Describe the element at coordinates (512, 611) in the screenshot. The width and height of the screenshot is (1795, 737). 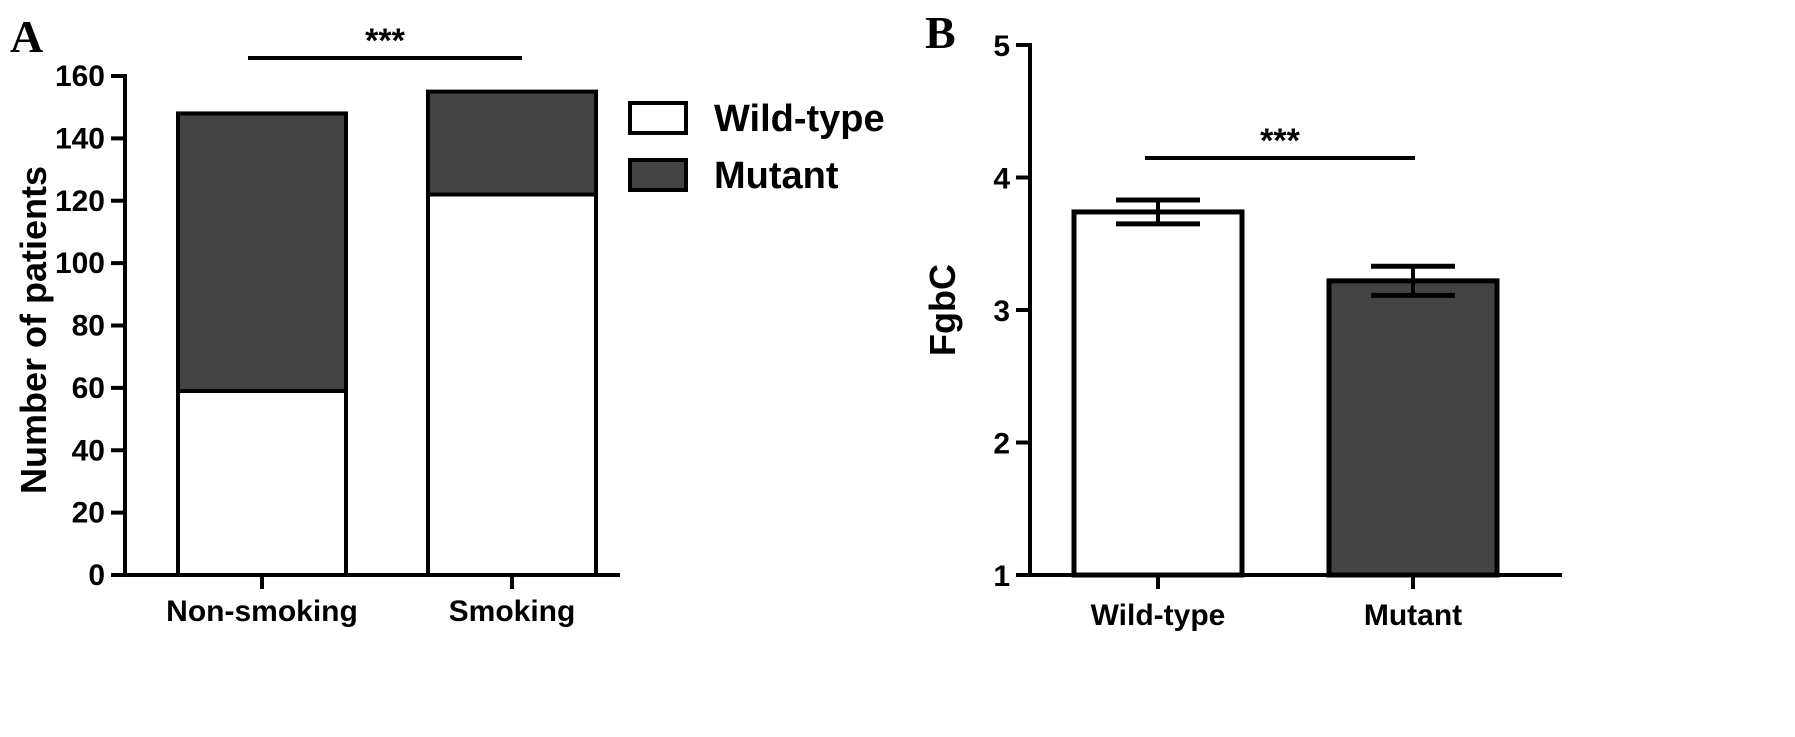
I see `panel-a-x-tick-label: Smoking` at that location.